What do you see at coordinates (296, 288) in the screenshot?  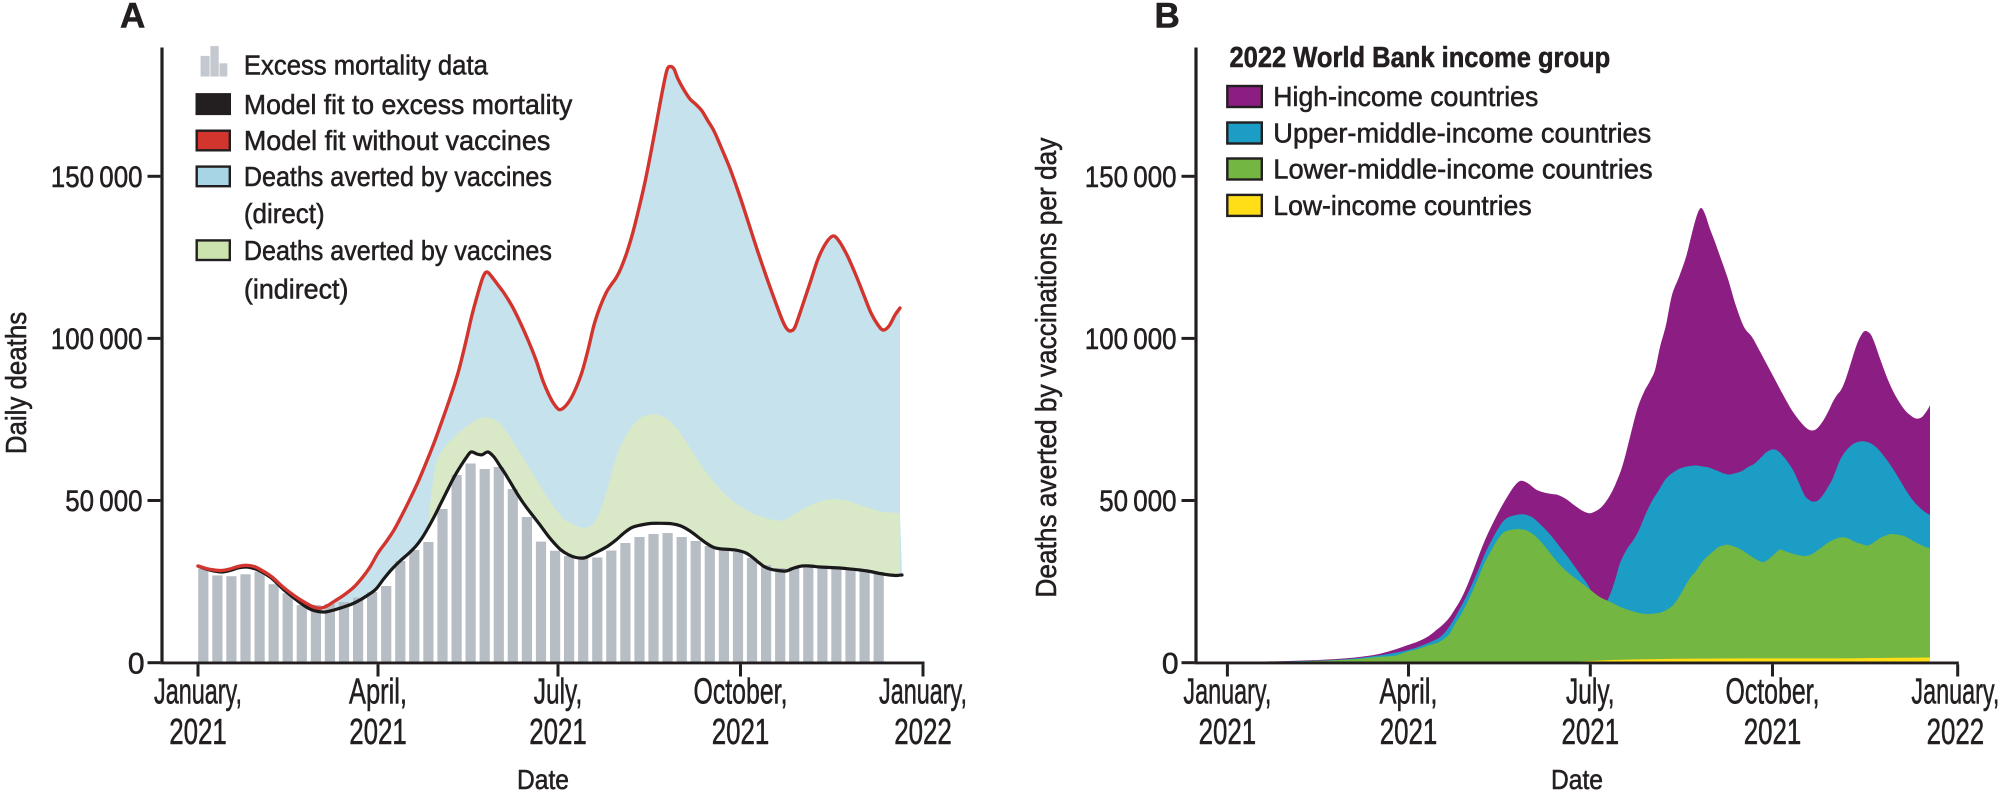 I see `svg-text: (indirect)` at bounding box center [296, 288].